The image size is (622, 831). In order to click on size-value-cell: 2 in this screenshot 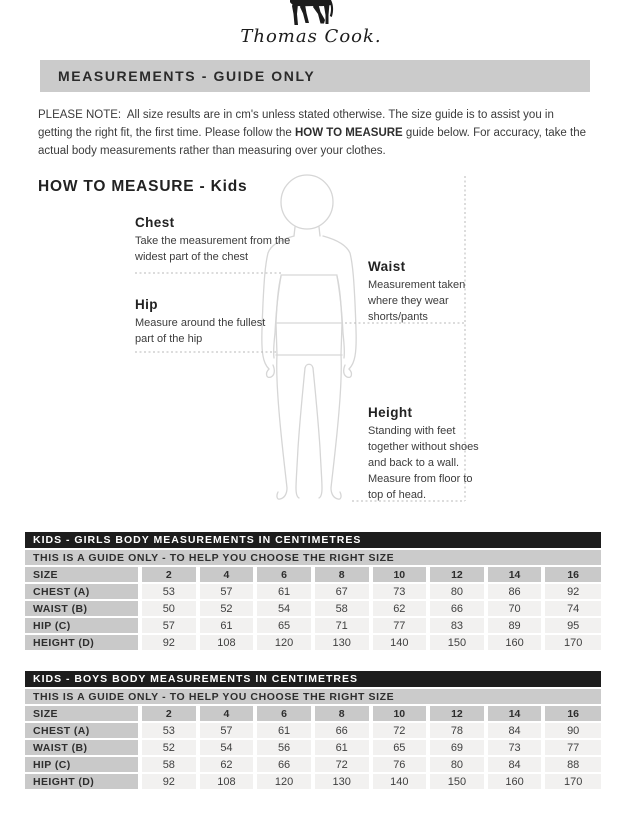, I will do `click(170, 714)`.